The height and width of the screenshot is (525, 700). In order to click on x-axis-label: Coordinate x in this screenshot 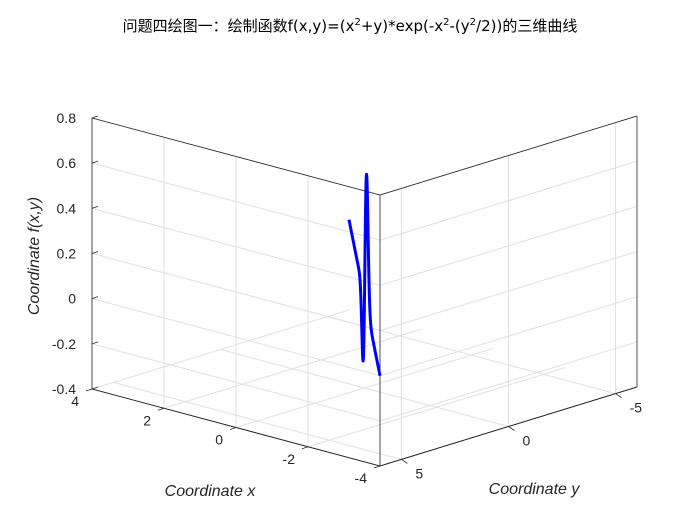, I will do `click(211, 491)`.